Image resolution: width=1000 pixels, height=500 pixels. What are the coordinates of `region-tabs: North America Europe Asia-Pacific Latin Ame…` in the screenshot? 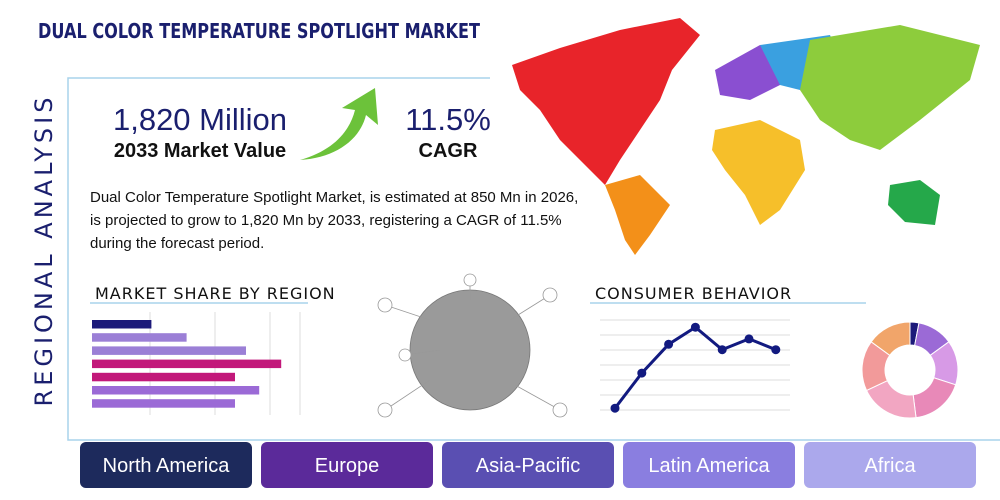 It's located at (528, 465).